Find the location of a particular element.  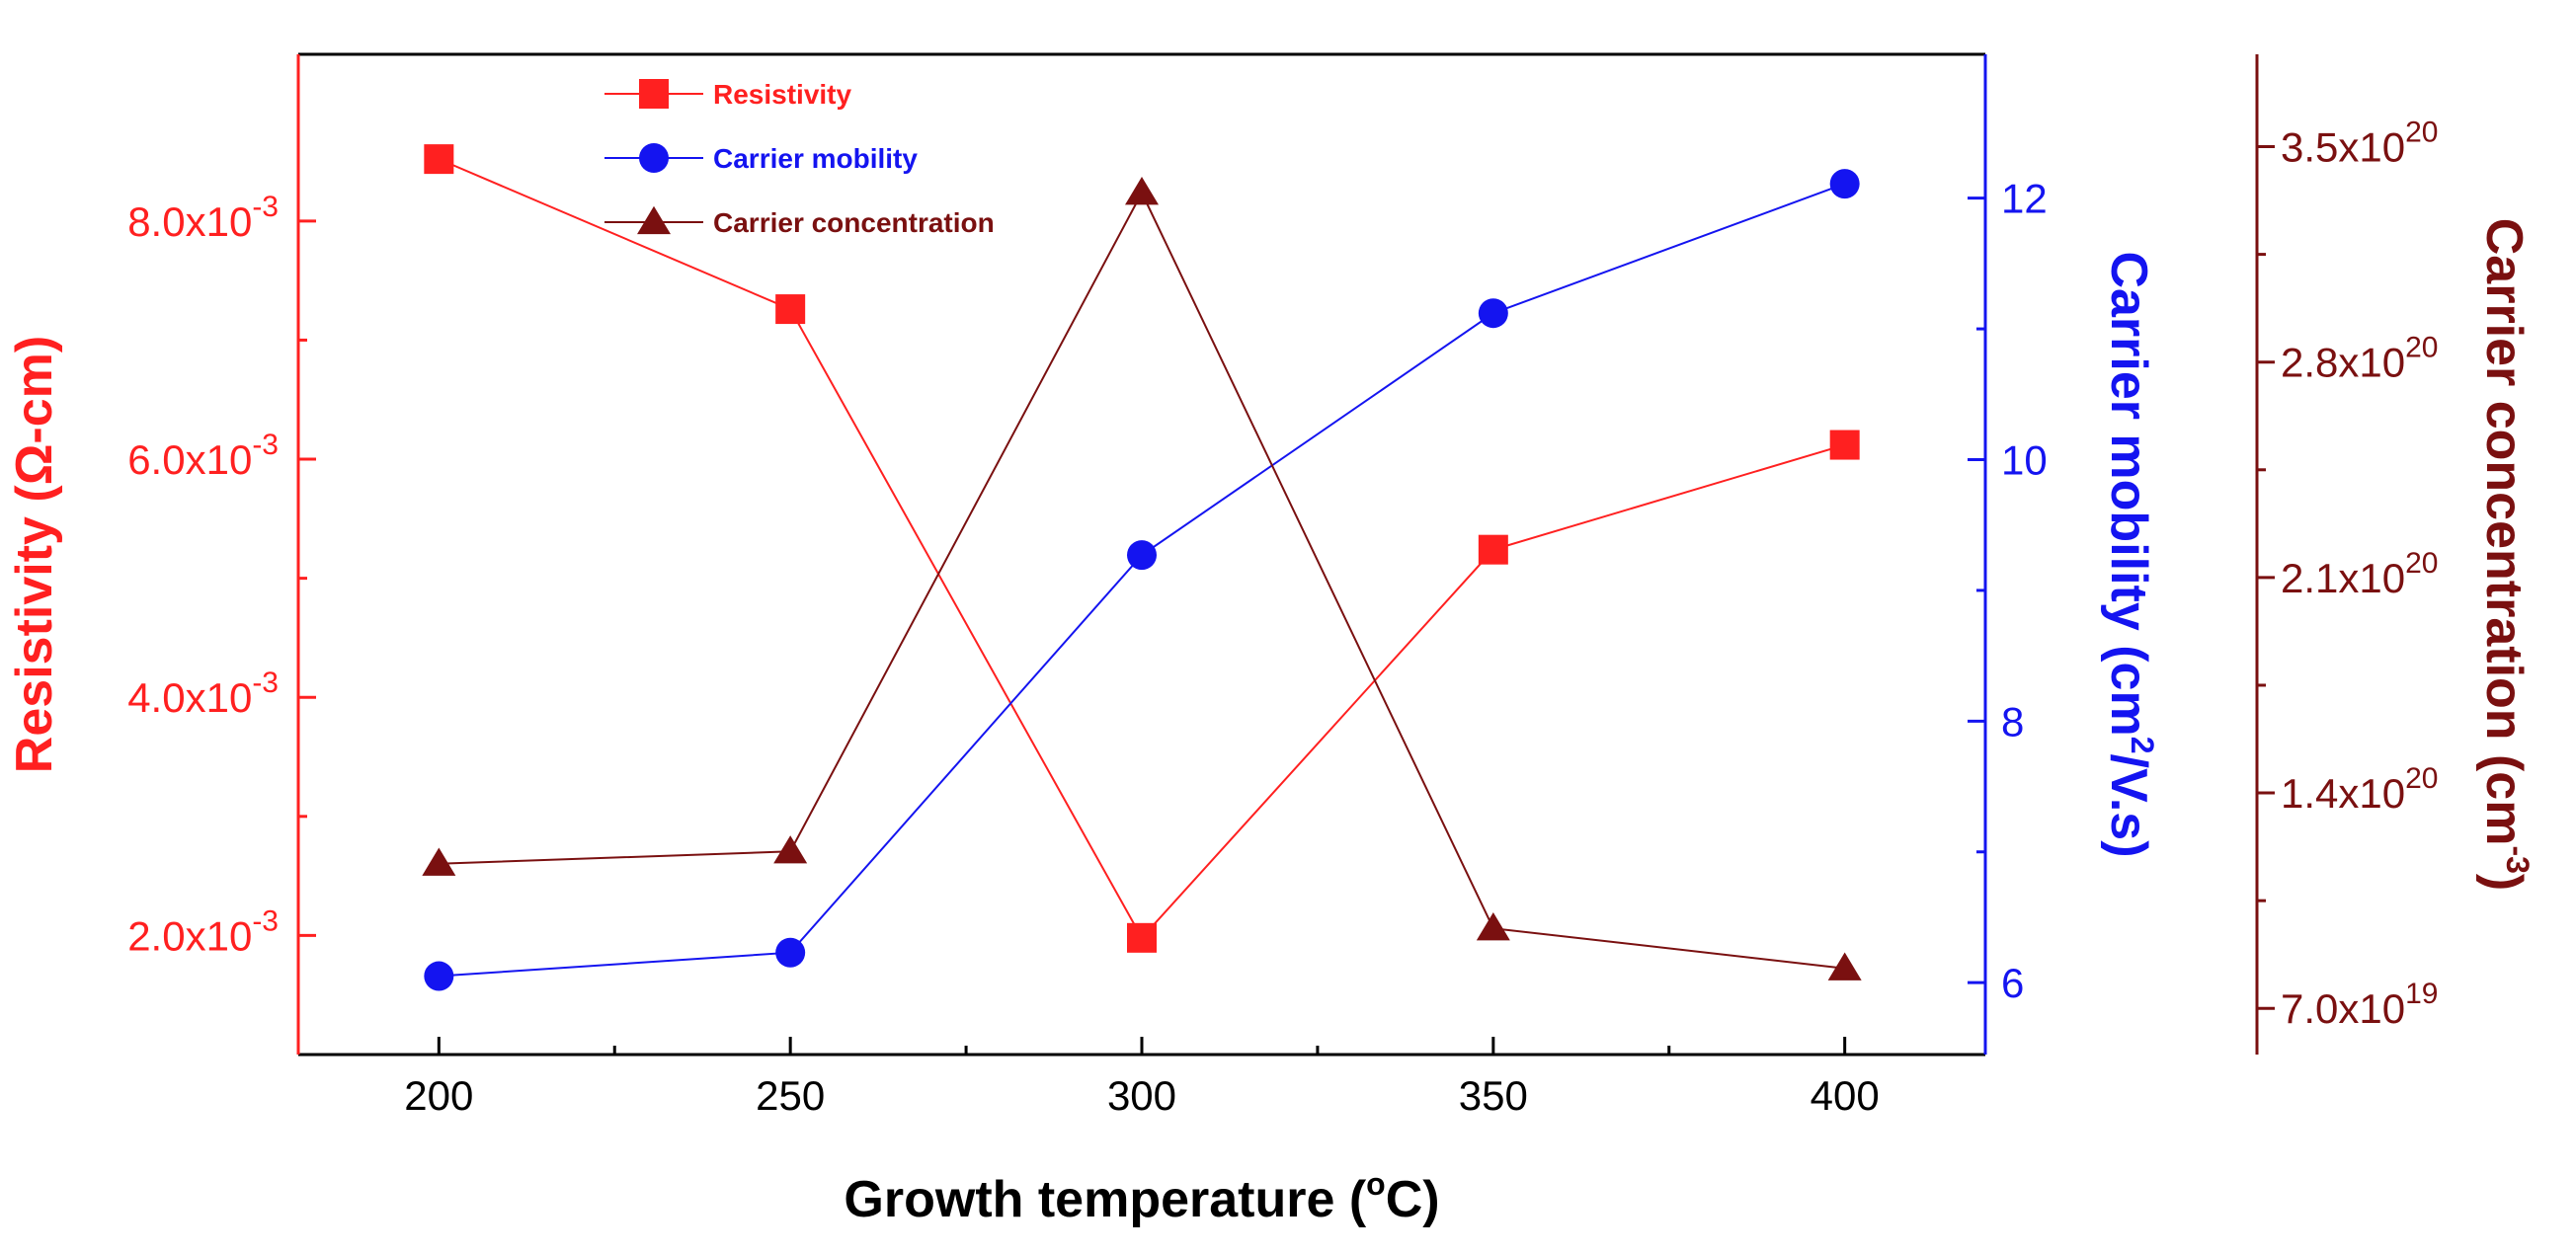

left-tick-label: 6.0x10⁻³ is located at coordinates (203, 456).